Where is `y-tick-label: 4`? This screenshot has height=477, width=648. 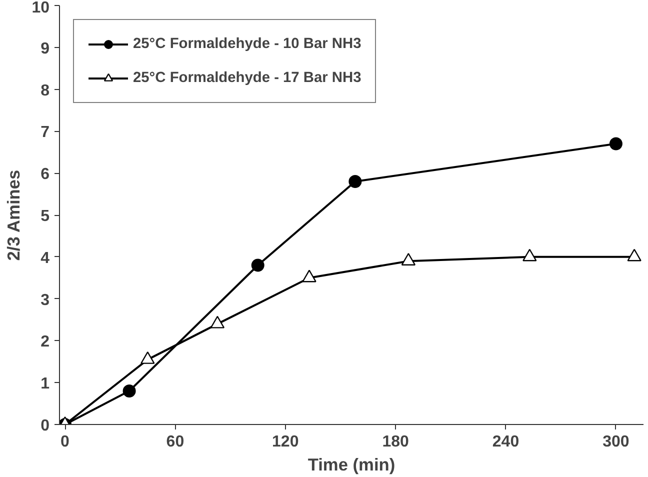
y-tick-label: 4 is located at coordinates (45, 258).